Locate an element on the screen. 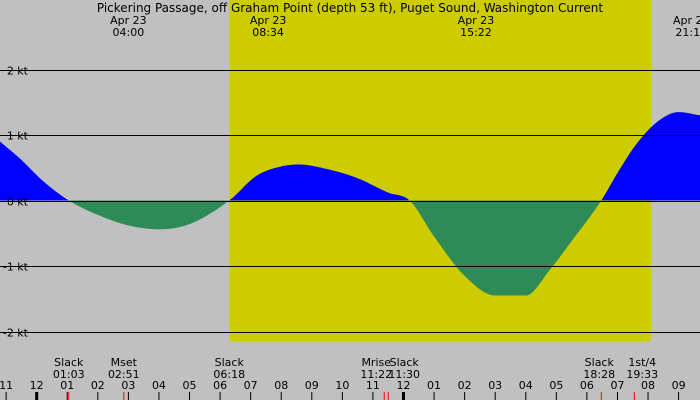 Image resolution: width=700 pixels, height=400 pixels. y-tick-label: 2 kt is located at coordinates (18, 71).